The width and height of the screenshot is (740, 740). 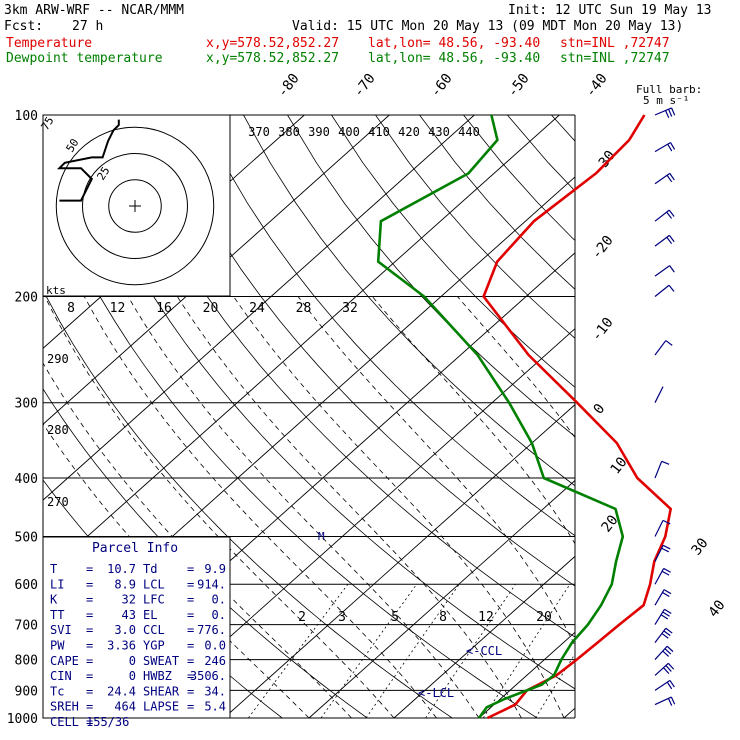 I want to click on ccl-annotation: <-CCL, so click(x=484, y=651).